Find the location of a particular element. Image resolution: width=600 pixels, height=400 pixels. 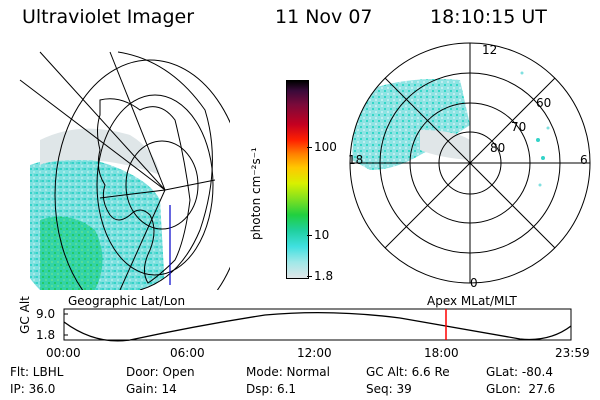

mlt-label-6: 6 is located at coordinates (584, 160).